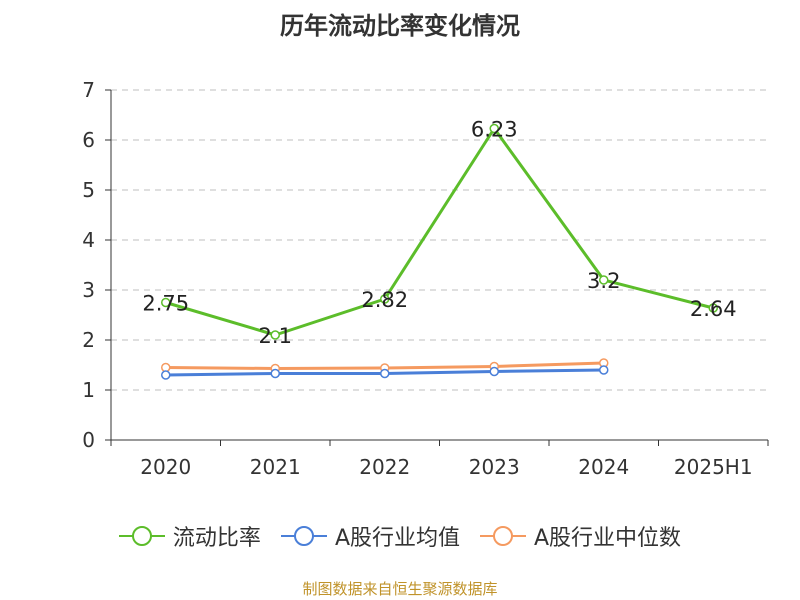 The height and width of the screenshot is (600, 800). Describe the element at coordinates (494, 467) in the screenshot. I see `x-tick-label: 2023` at that location.